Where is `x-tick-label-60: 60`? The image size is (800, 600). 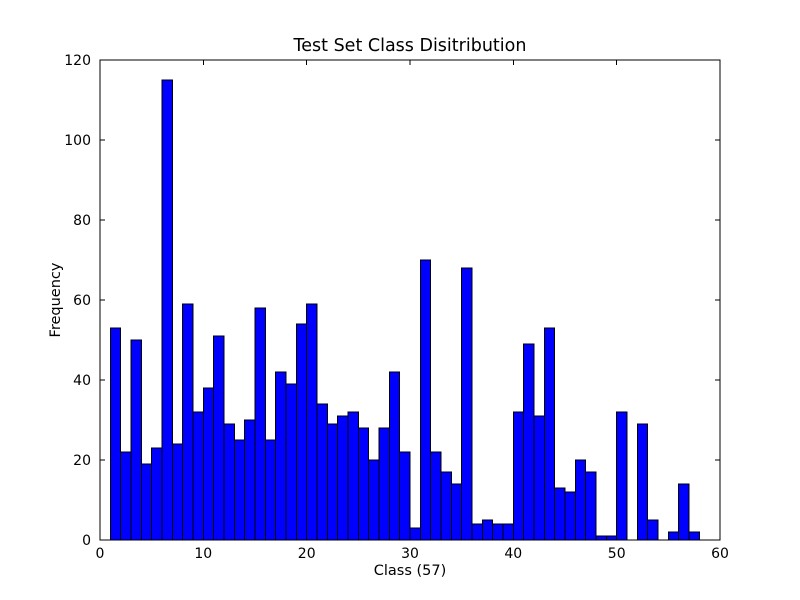
x-tick-label-60: 60 is located at coordinates (720, 554).